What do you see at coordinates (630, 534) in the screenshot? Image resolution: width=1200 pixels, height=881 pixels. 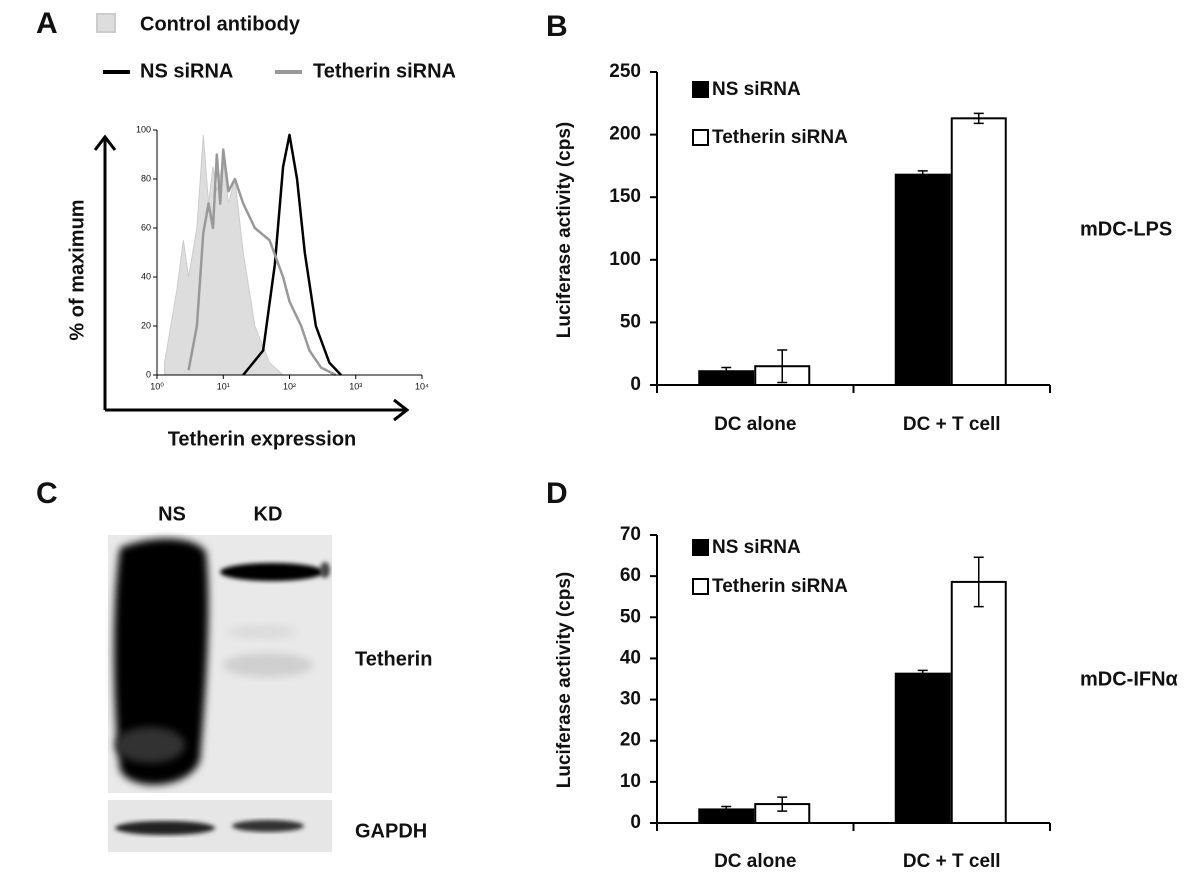 I see `y-tick-label: 70` at bounding box center [630, 534].